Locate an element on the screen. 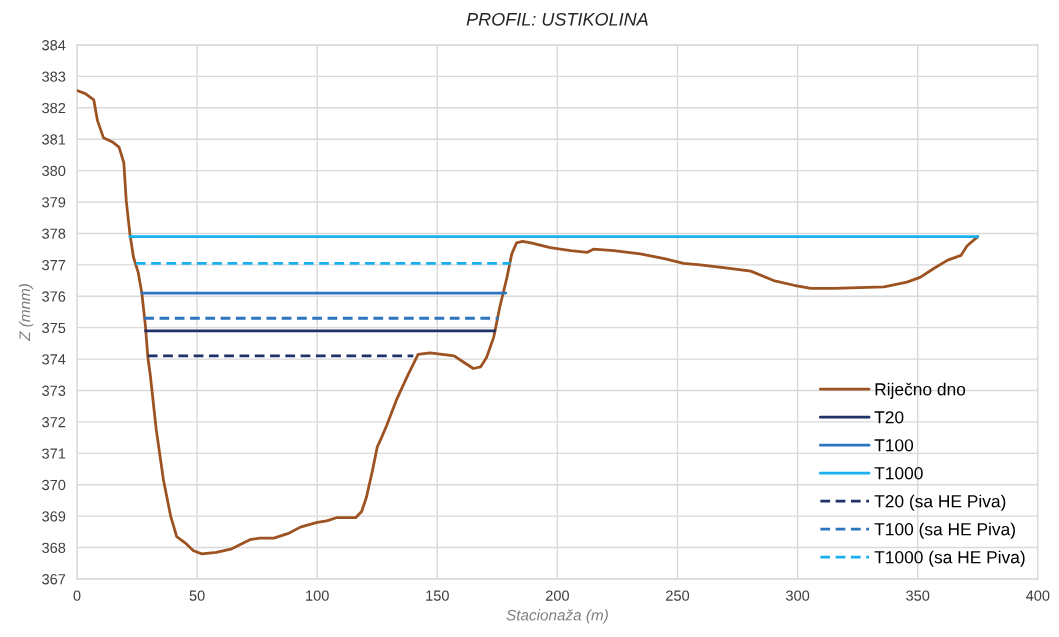  y-tick-label: 384 is located at coordinates (54, 45).